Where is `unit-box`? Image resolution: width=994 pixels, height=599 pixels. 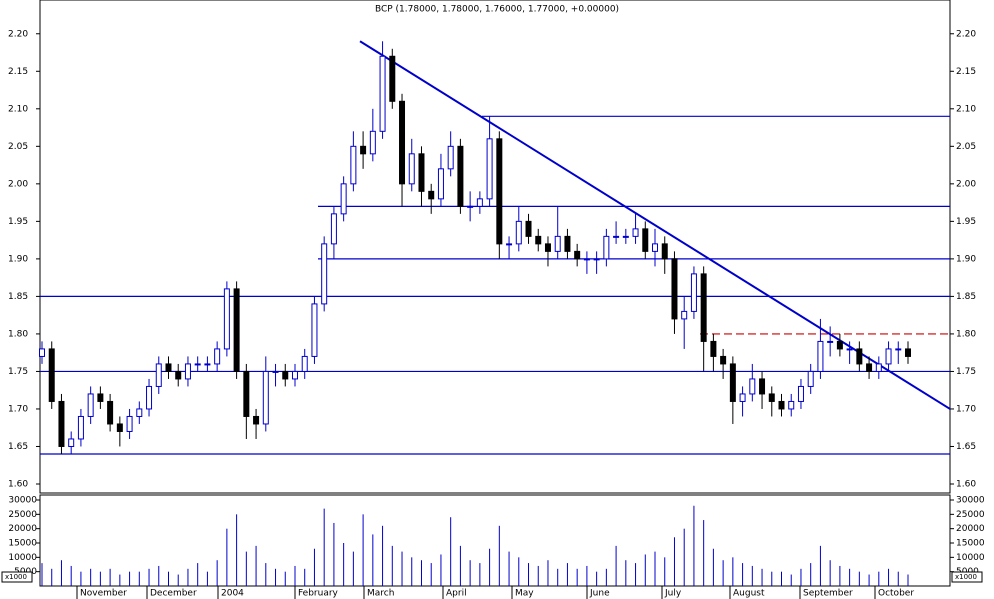 unit-box is located at coordinates (17, 577).